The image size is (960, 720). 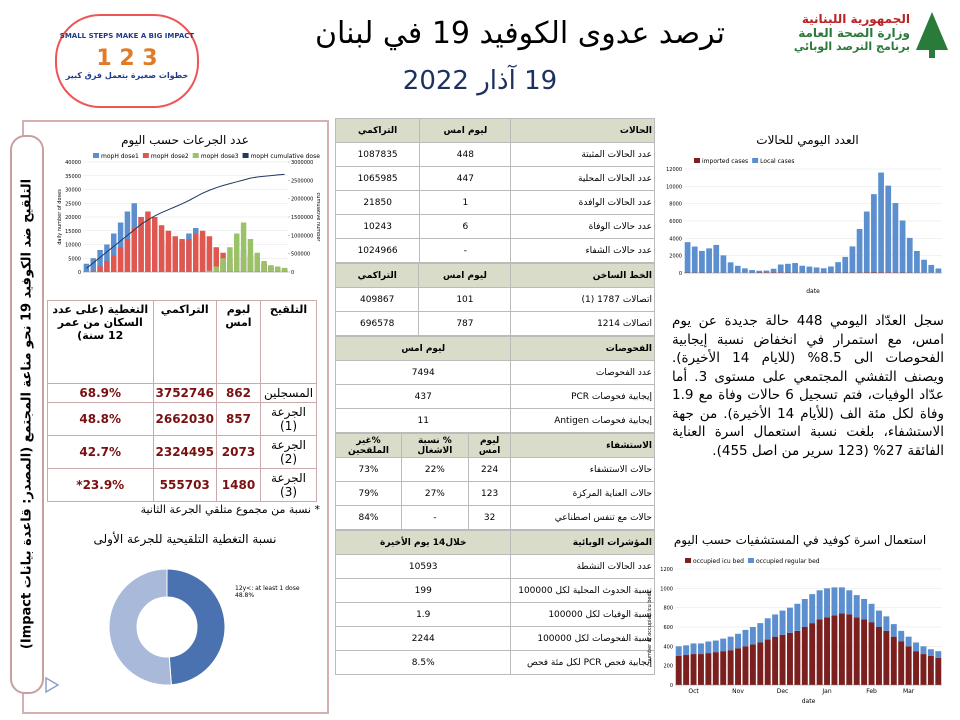 I want to click on cell: 1024966, so click(x=377, y=250).